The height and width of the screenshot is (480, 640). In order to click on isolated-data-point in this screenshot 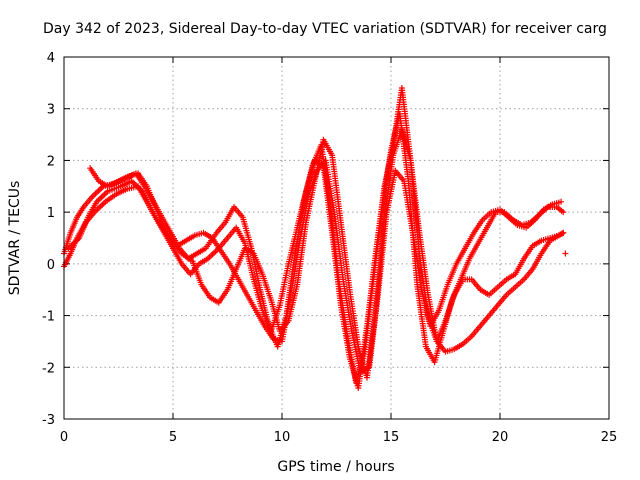, I will do `click(565, 253)`.